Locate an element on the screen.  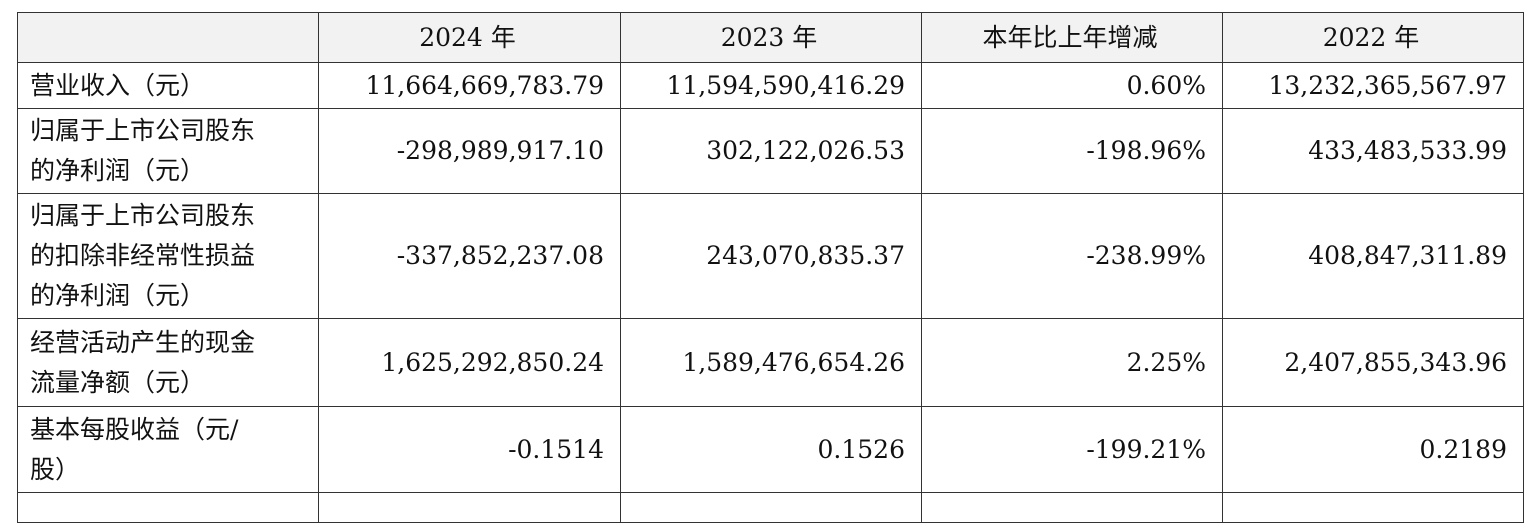
row-label-cell: 基本每股收益（元/股） is located at coordinates (168, 449).